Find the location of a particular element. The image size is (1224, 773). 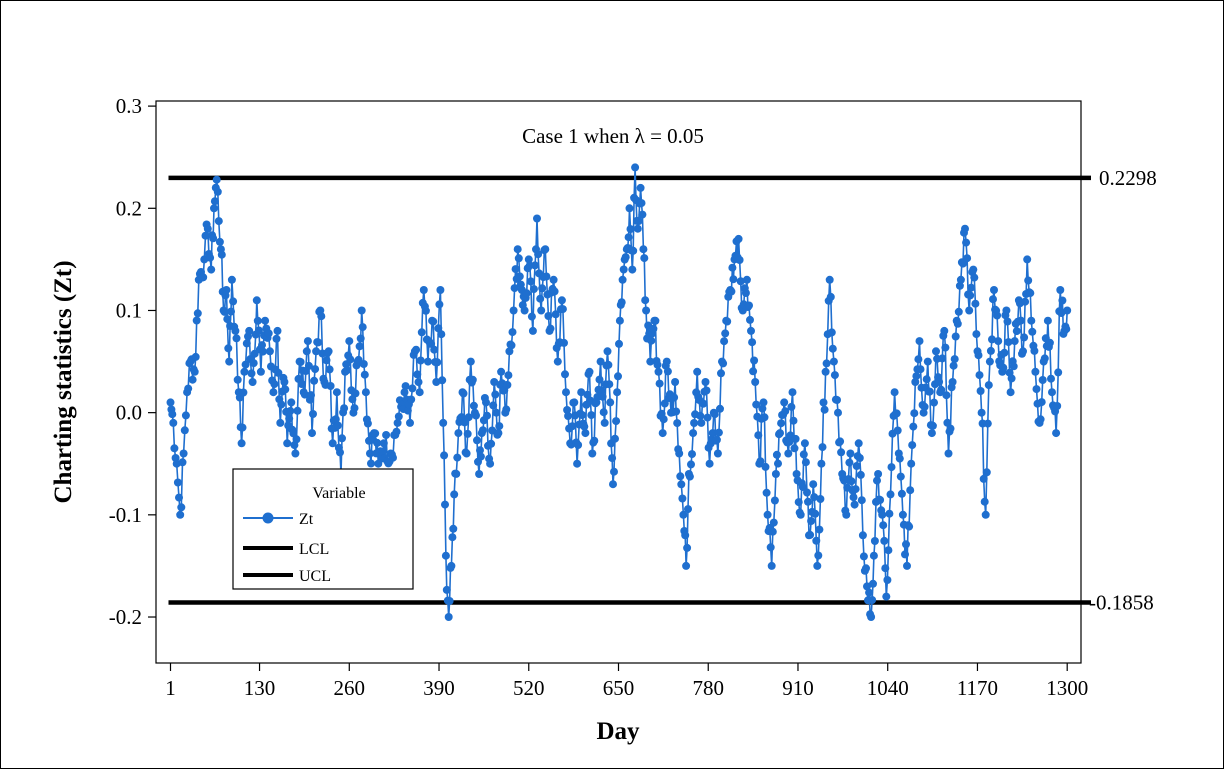

x-tick-label: 1040 is located at coordinates (888, 688).